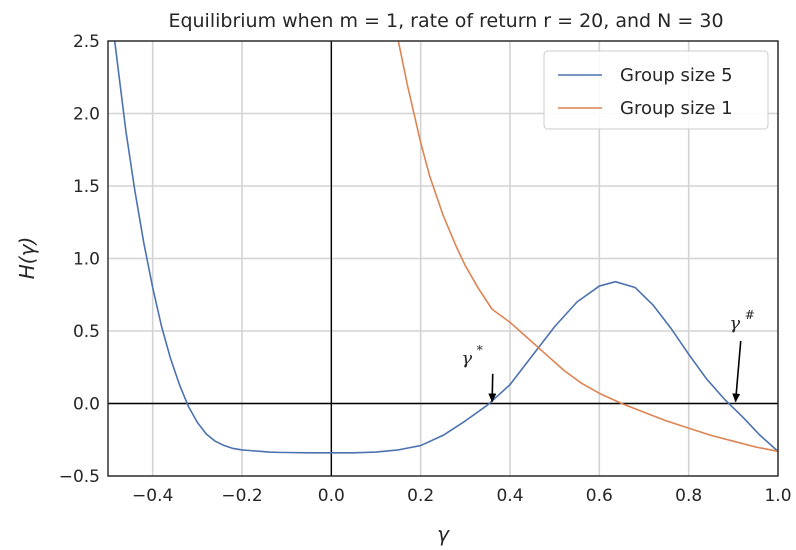  Describe the element at coordinates (443, 534) in the screenshot. I see `x-axis-label: γ` at that location.